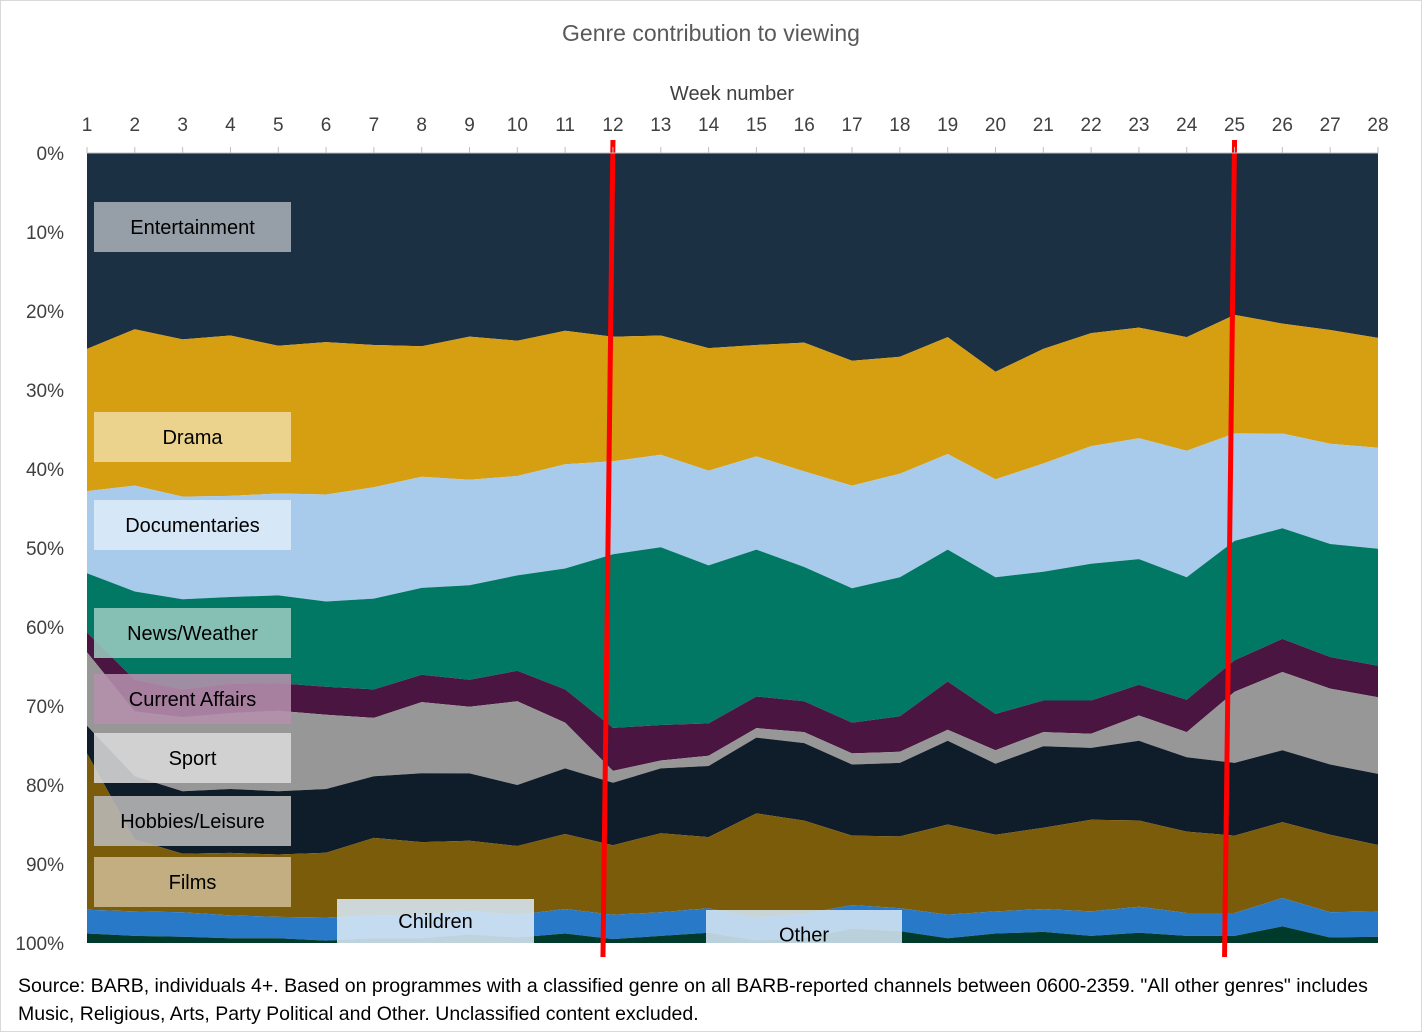  Describe the element at coordinates (804, 936) in the screenshot. I see `band-label-other: Other` at that location.